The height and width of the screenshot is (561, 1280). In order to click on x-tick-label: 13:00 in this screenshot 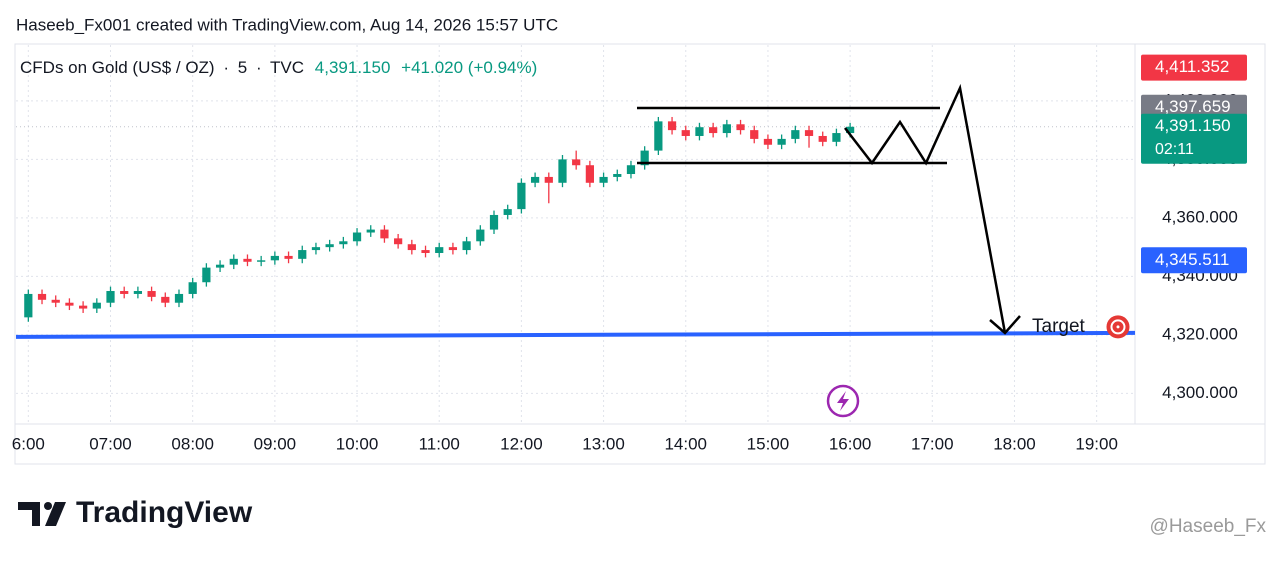, I will do `click(603, 443)`.